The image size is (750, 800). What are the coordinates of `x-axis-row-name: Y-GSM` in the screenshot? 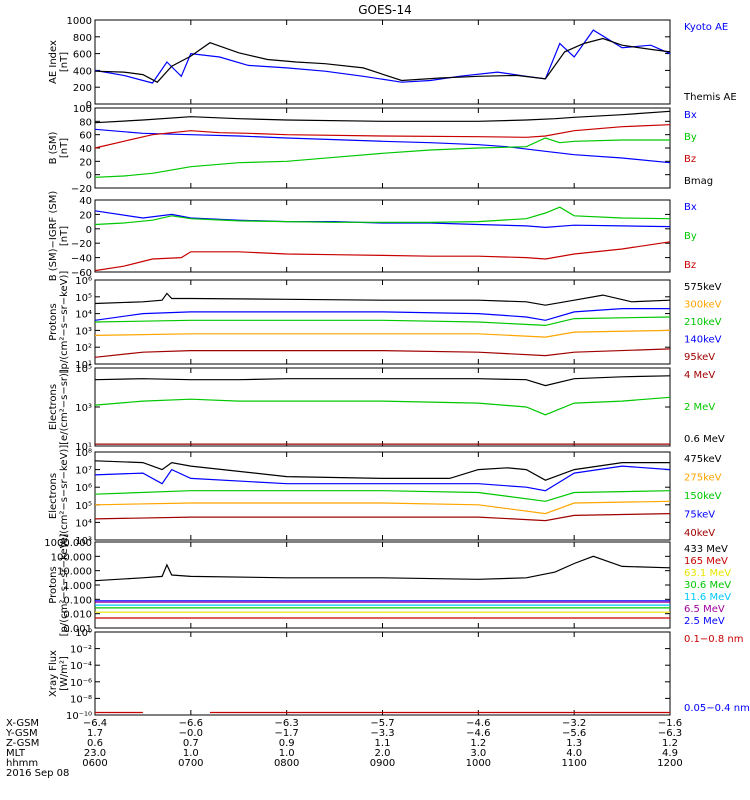 It's located at (21, 733).